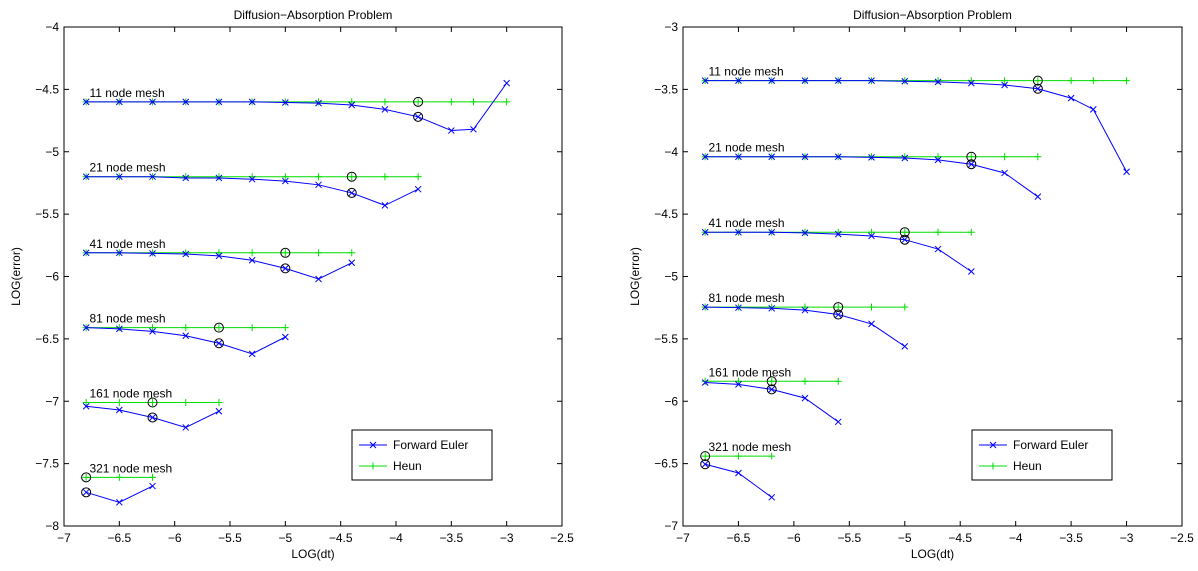  What do you see at coordinates (407, 466) in the screenshot?
I see `legend-heun-label: Heun` at bounding box center [407, 466].